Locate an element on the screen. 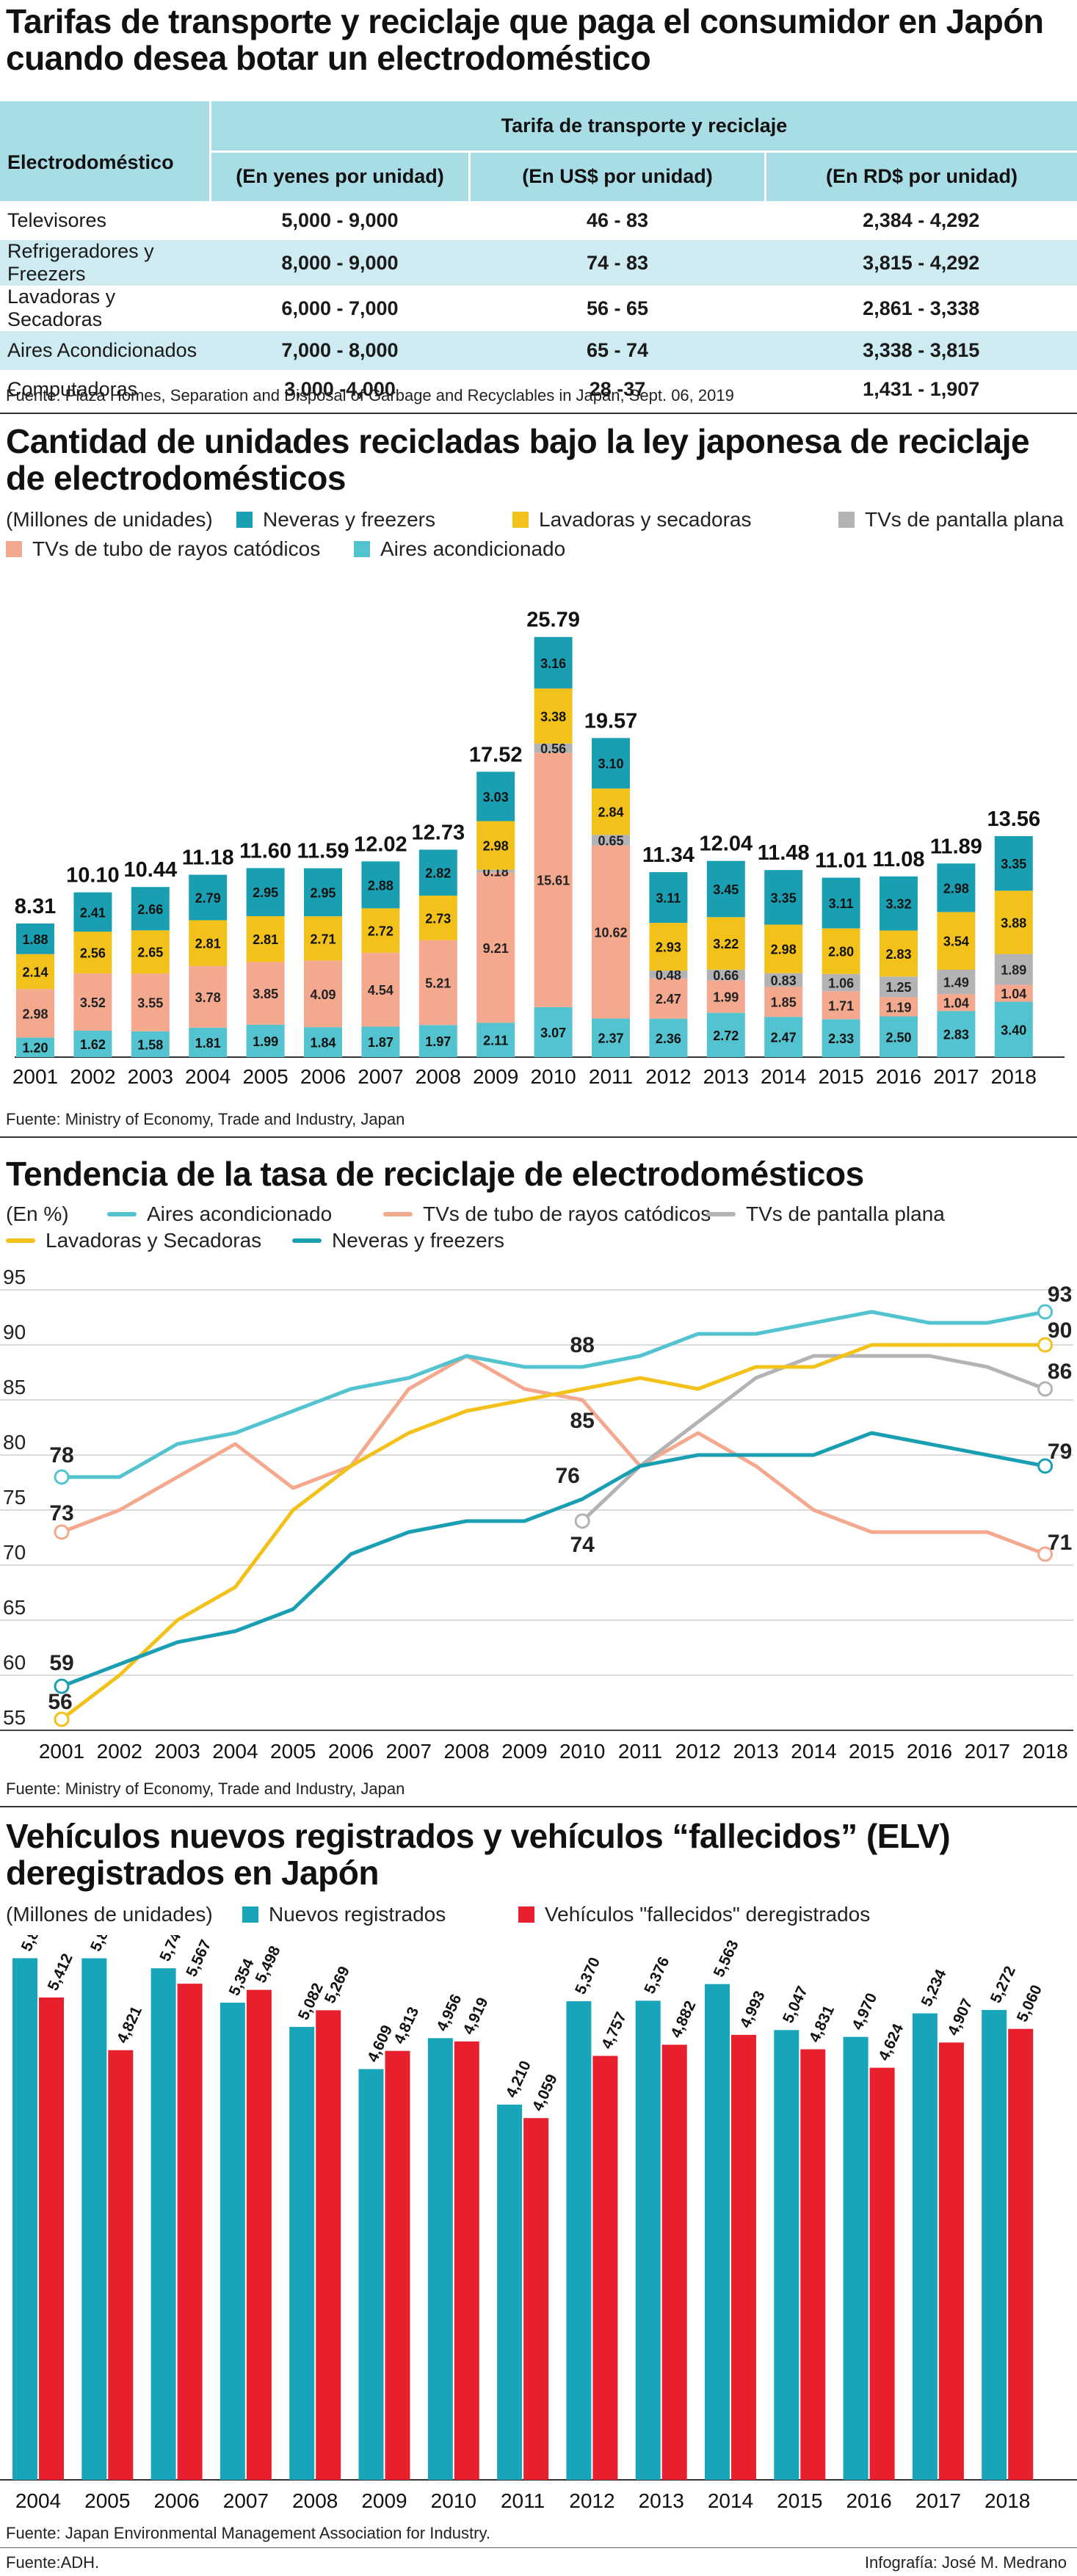  legend-tvs-crt: TVs de tubo de rayos catódicos is located at coordinates (163, 549).